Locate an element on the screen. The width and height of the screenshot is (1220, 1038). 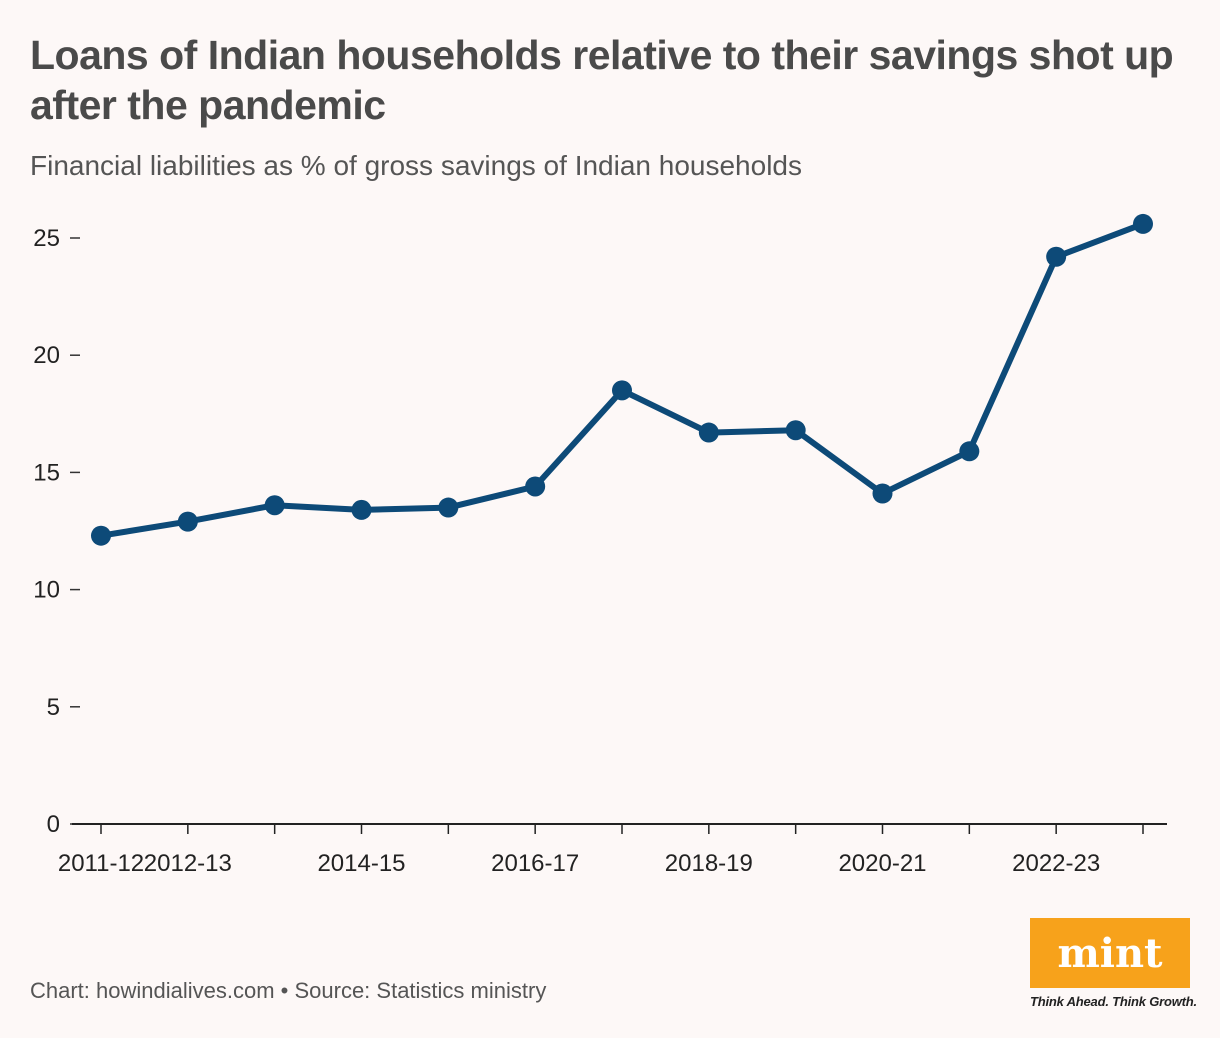
y-tick-label: 0 is located at coordinates (53, 824).